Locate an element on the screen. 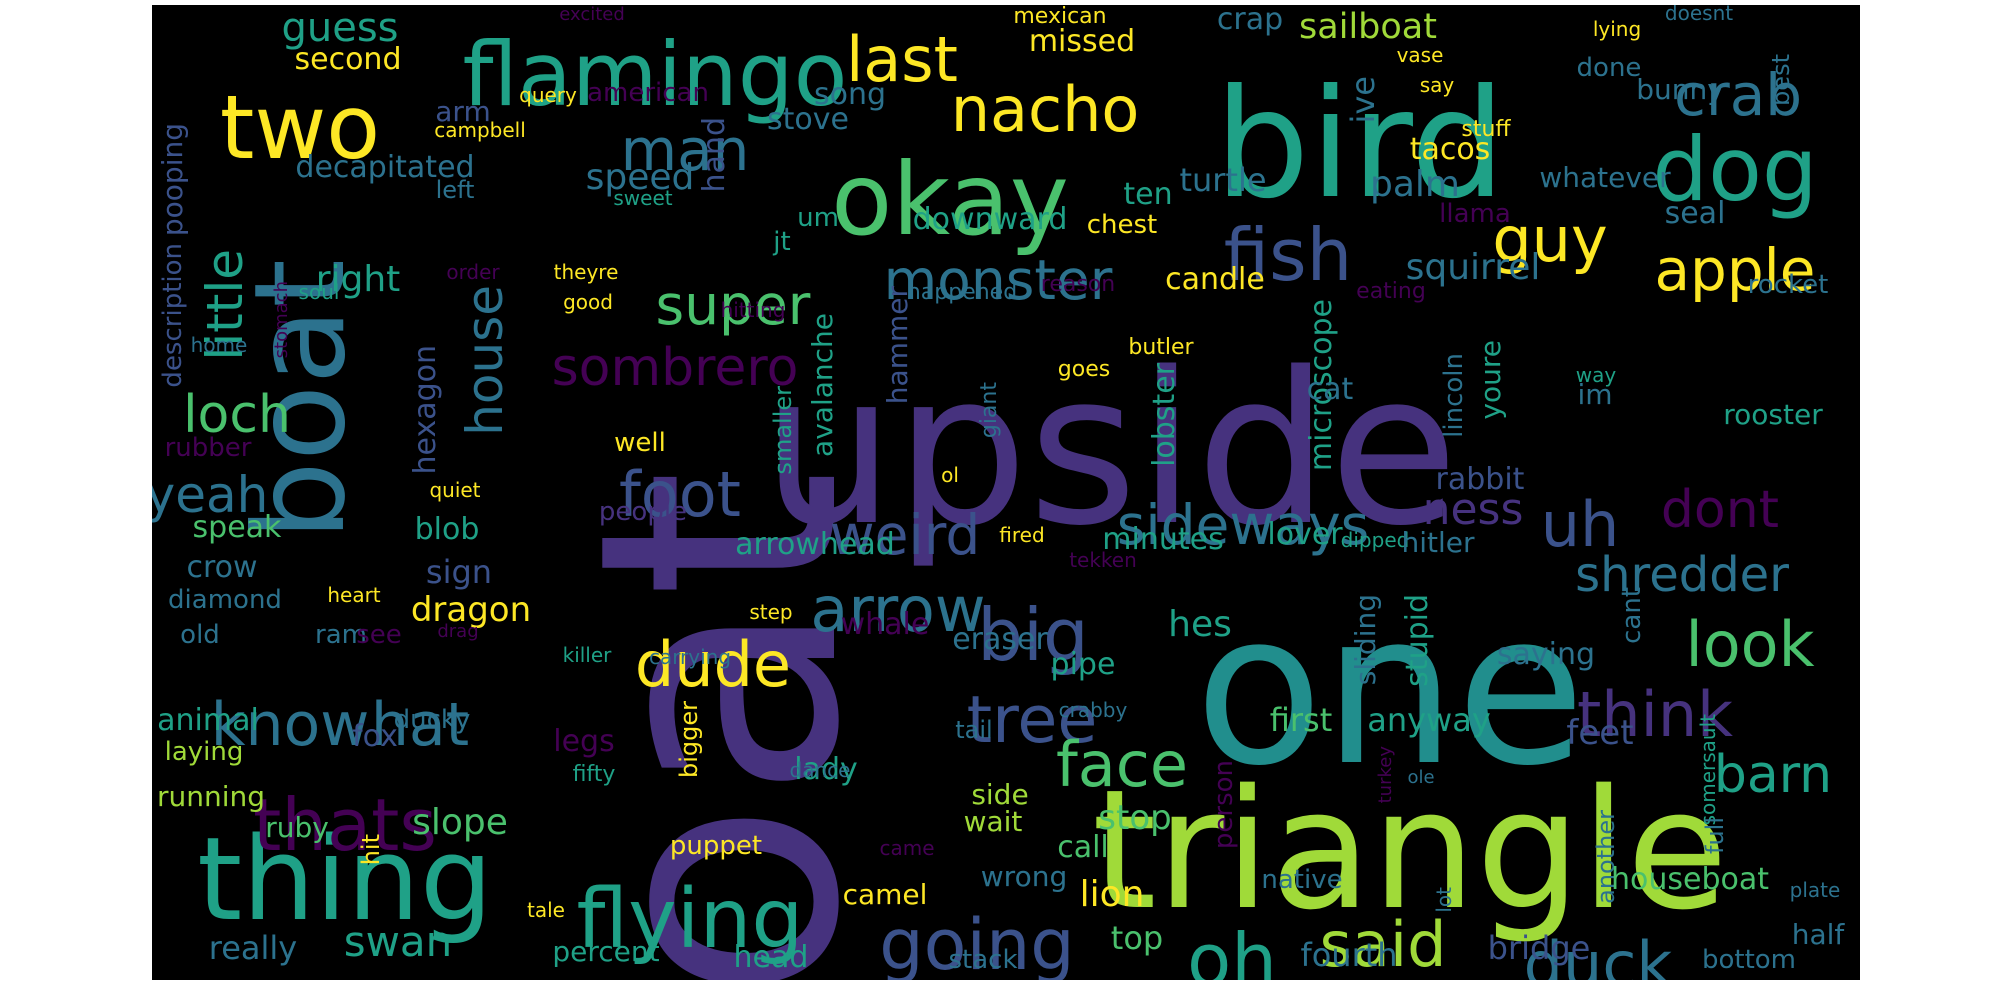  word-see: see is located at coordinates (379, 635).